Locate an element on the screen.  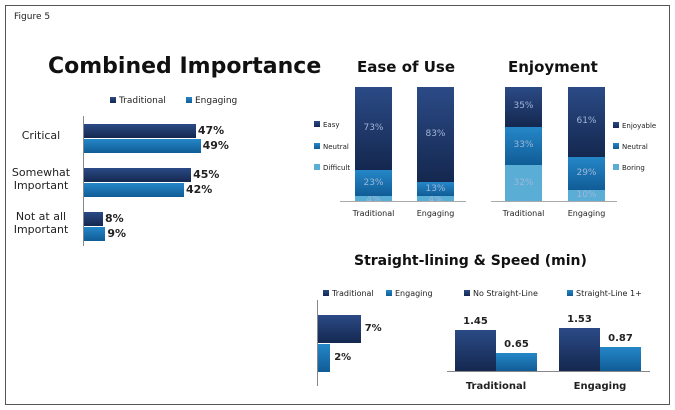
chart-title: Enjoyment is located at coordinates (553, 67).